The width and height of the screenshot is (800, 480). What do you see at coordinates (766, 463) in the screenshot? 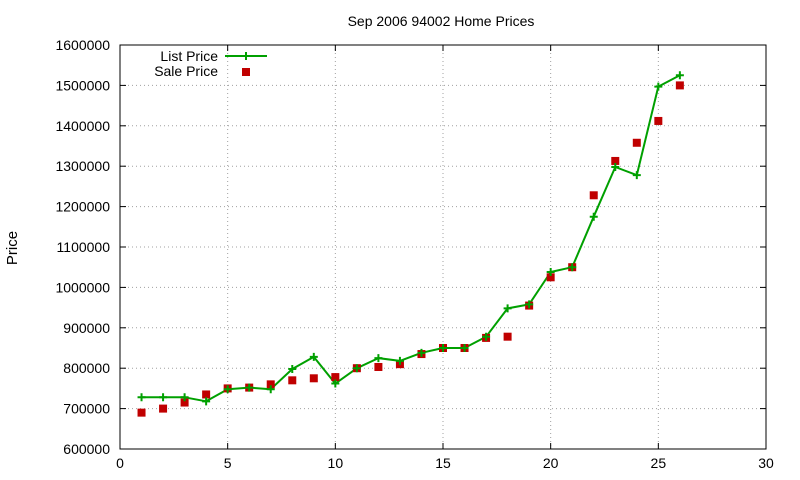
I see `x-tick-label: 30` at bounding box center [766, 463].